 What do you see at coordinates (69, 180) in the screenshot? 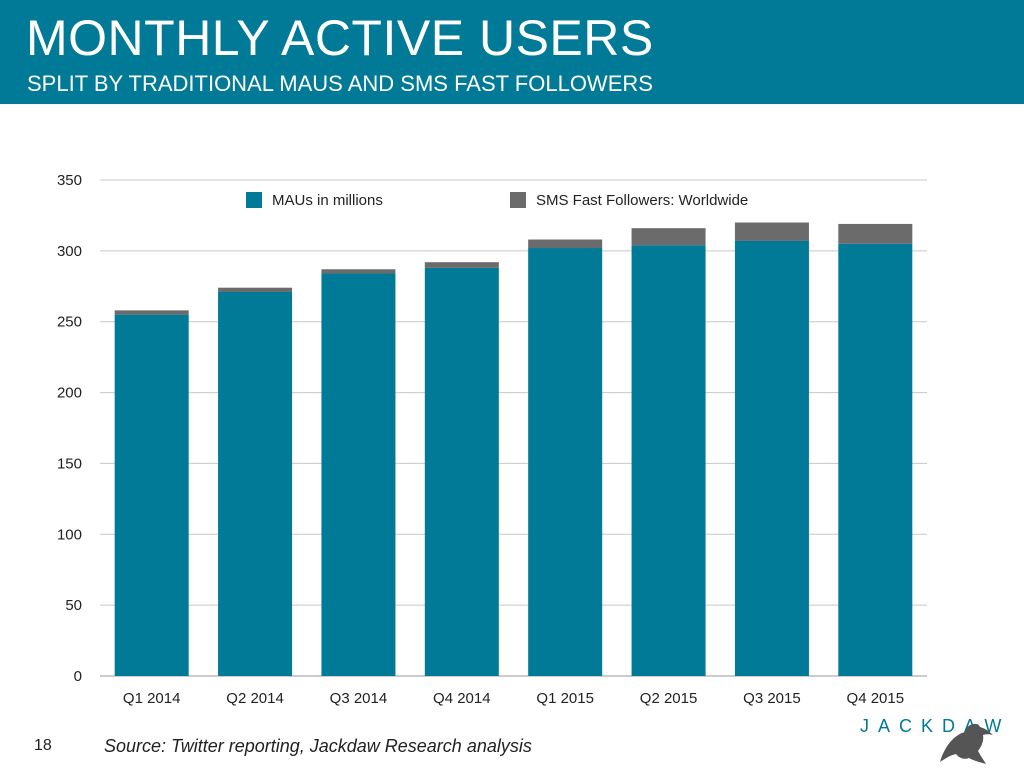
I see `y-tick-label: 350` at bounding box center [69, 180].